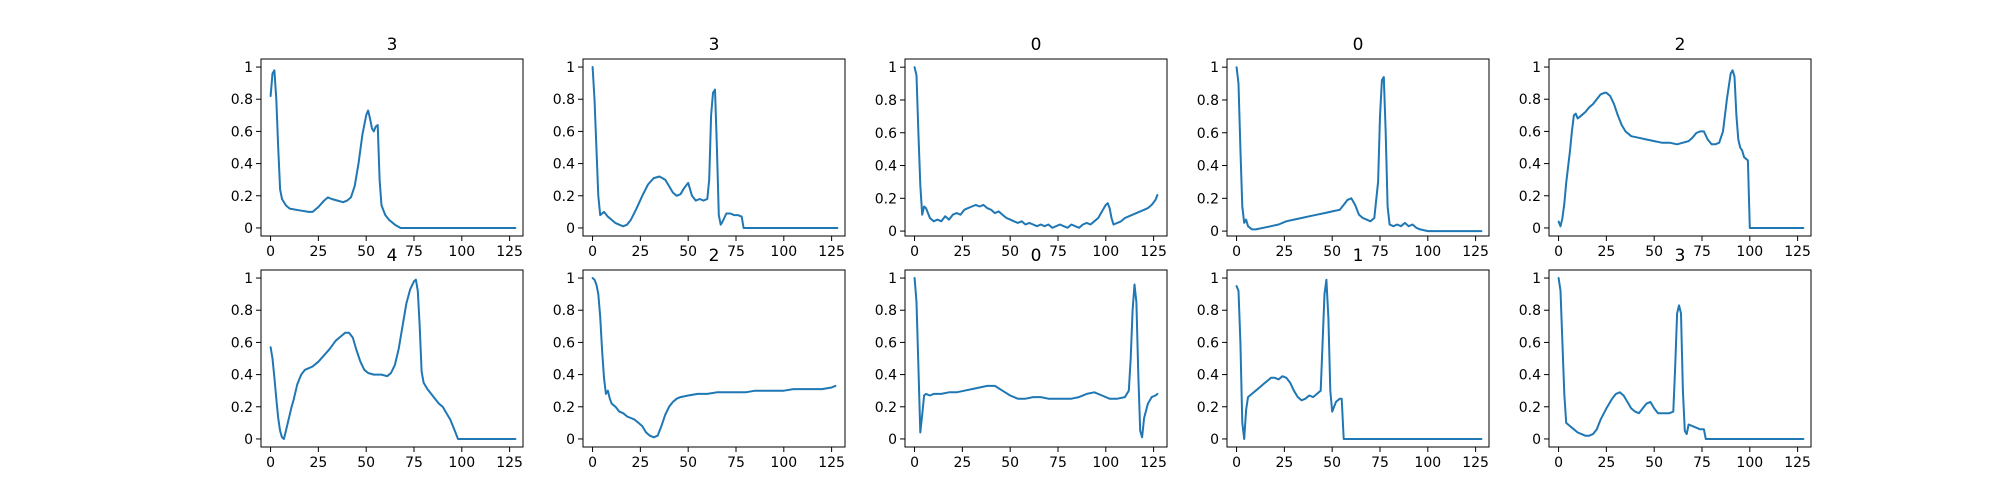 The image size is (2000, 500). Describe the element at coordinates (392, 256) in the screenshot. I see `subplot-title: 4` at that location.